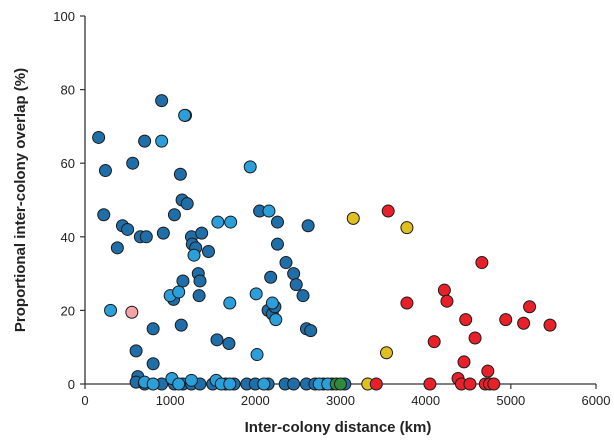  Describe the element at coordinates (68, 237) in the screenshot. I see `y-tick-label: 40` at that location.